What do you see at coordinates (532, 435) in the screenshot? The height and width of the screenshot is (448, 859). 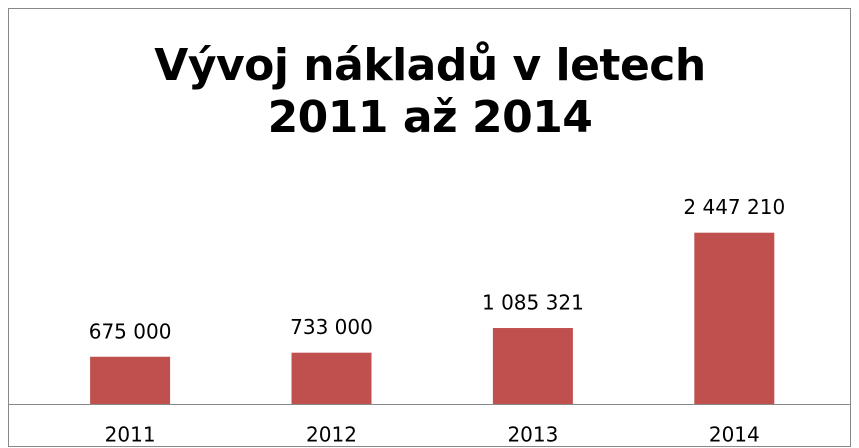 I see `x-tick-label: 2013` at bounding box center [532, 435].